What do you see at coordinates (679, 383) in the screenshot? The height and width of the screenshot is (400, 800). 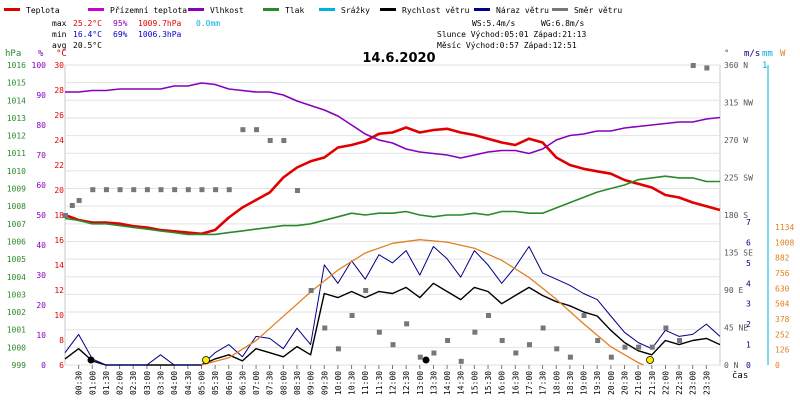 I see `x-tick-label: 22:30` at bounding box center [679, 383].